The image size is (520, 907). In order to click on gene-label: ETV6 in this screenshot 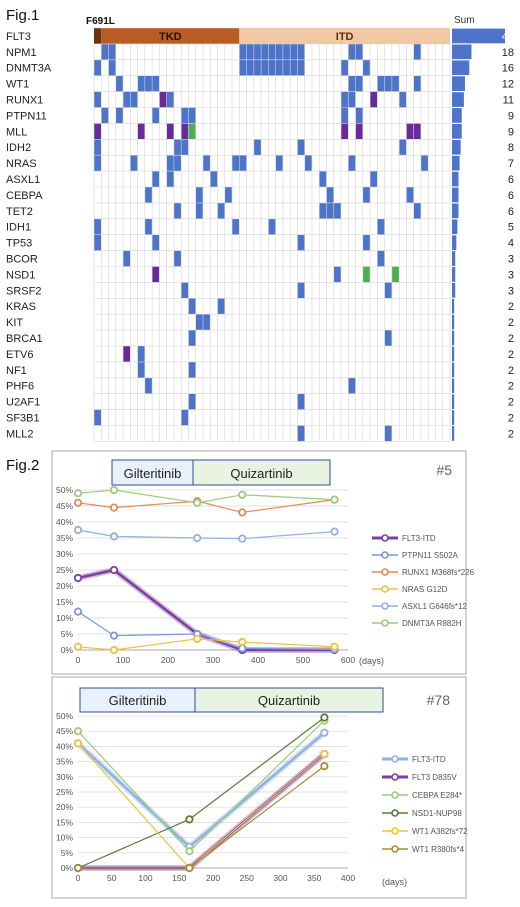, I will do `click(20, 355)`.